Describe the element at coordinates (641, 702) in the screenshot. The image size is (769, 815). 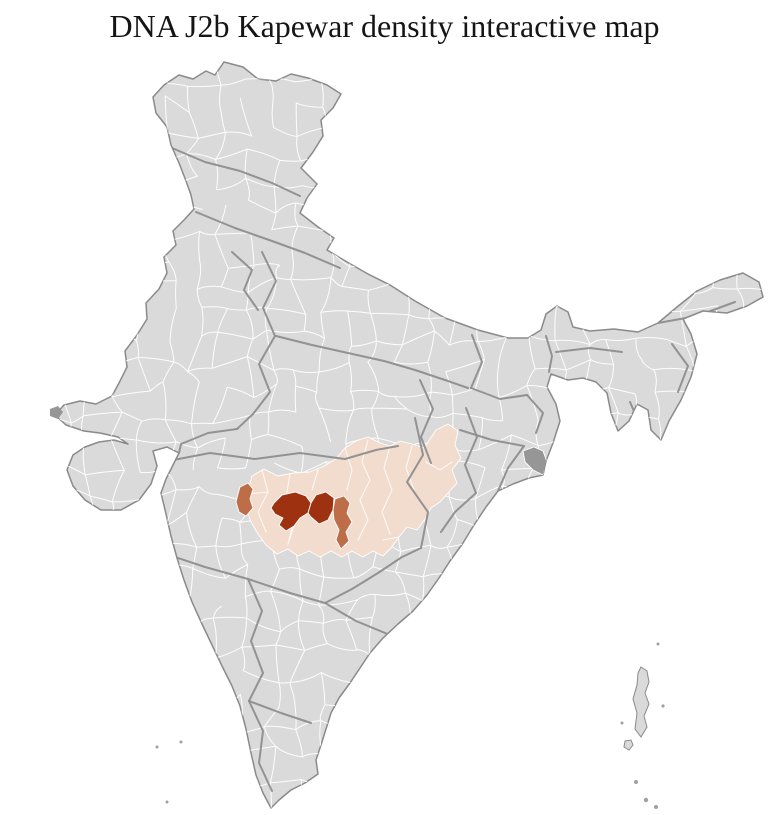
I see `andaman-main-island` at that location.